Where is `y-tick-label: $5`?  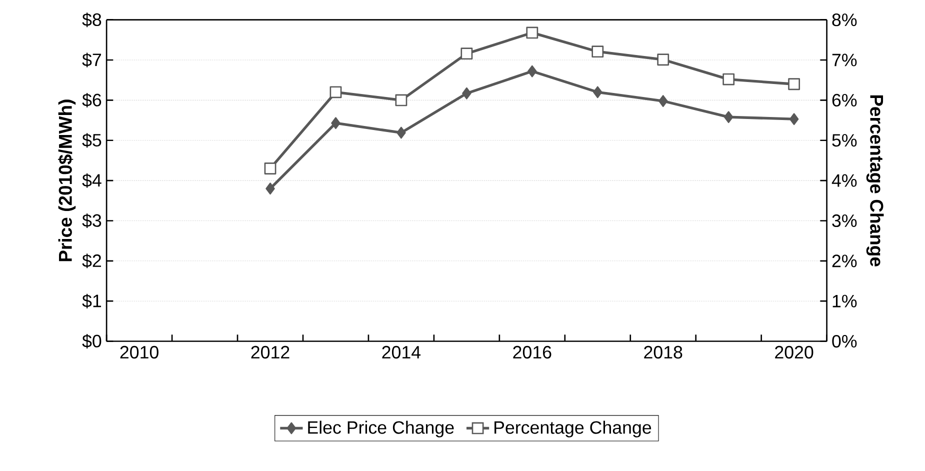
y-tick-label: $5 is located at coordinates (92, 140).